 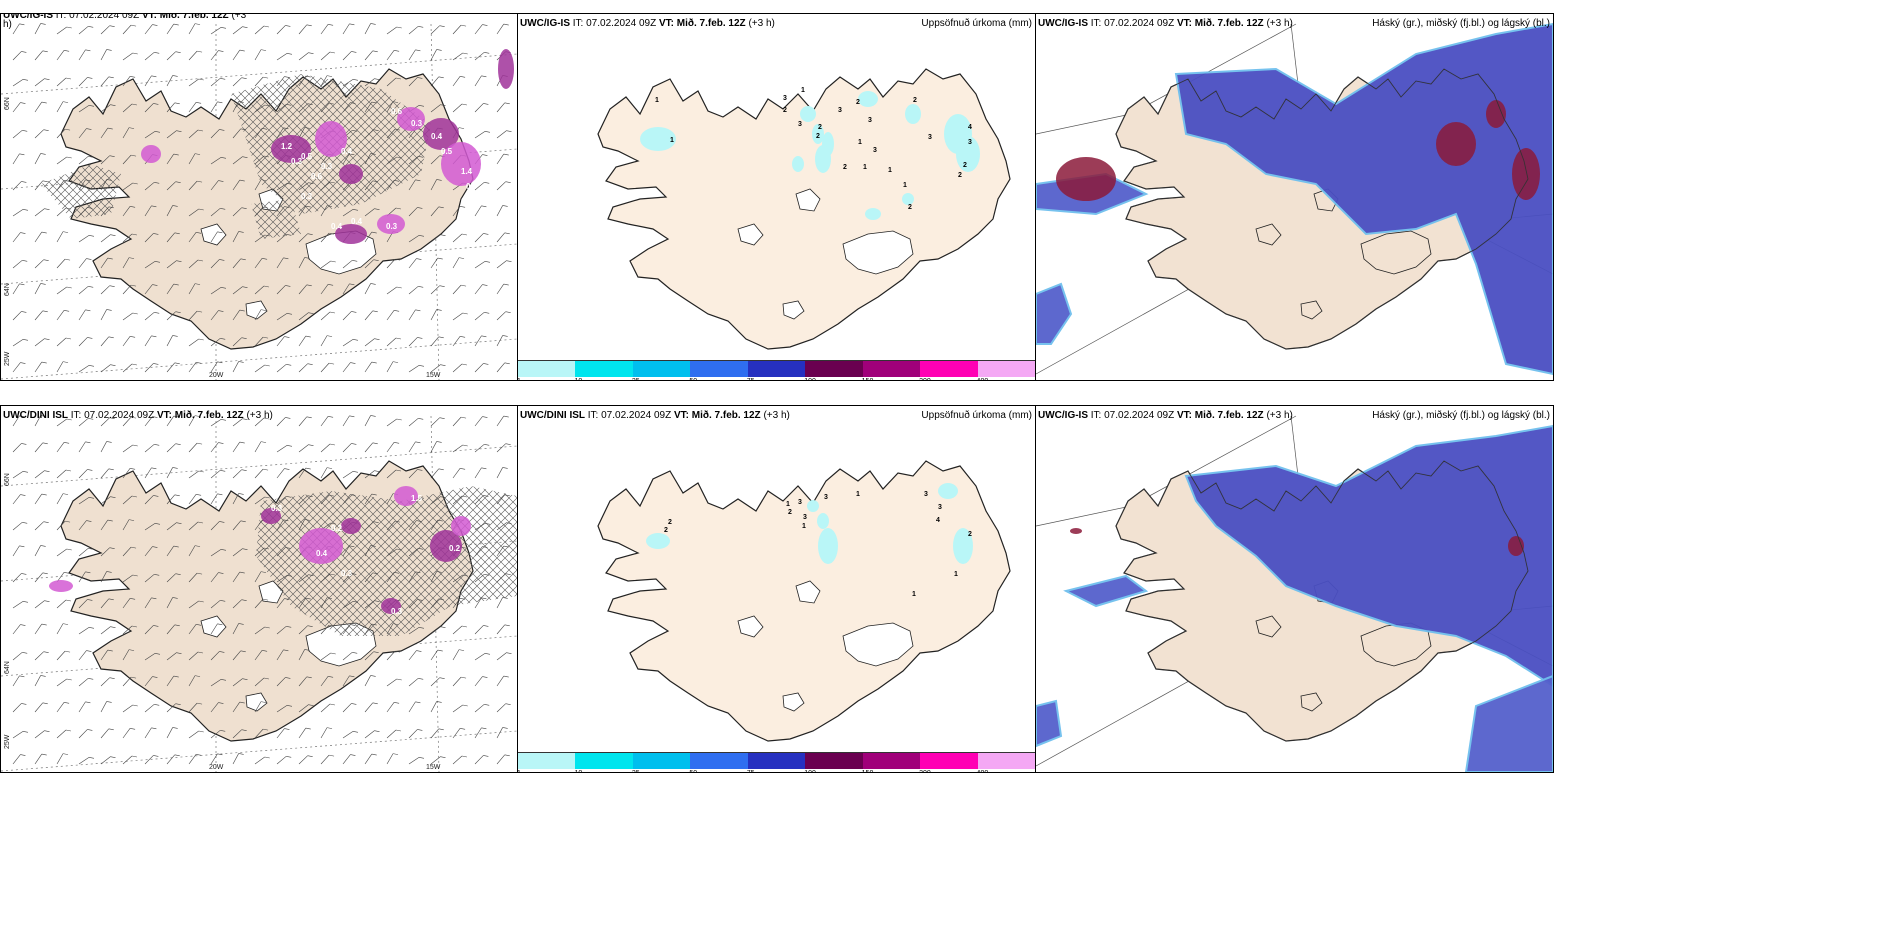 What do you see at coordinates (307, 156) in the screenshot?
I see `gust-value: 0.5` at bounding box center [307, 156].